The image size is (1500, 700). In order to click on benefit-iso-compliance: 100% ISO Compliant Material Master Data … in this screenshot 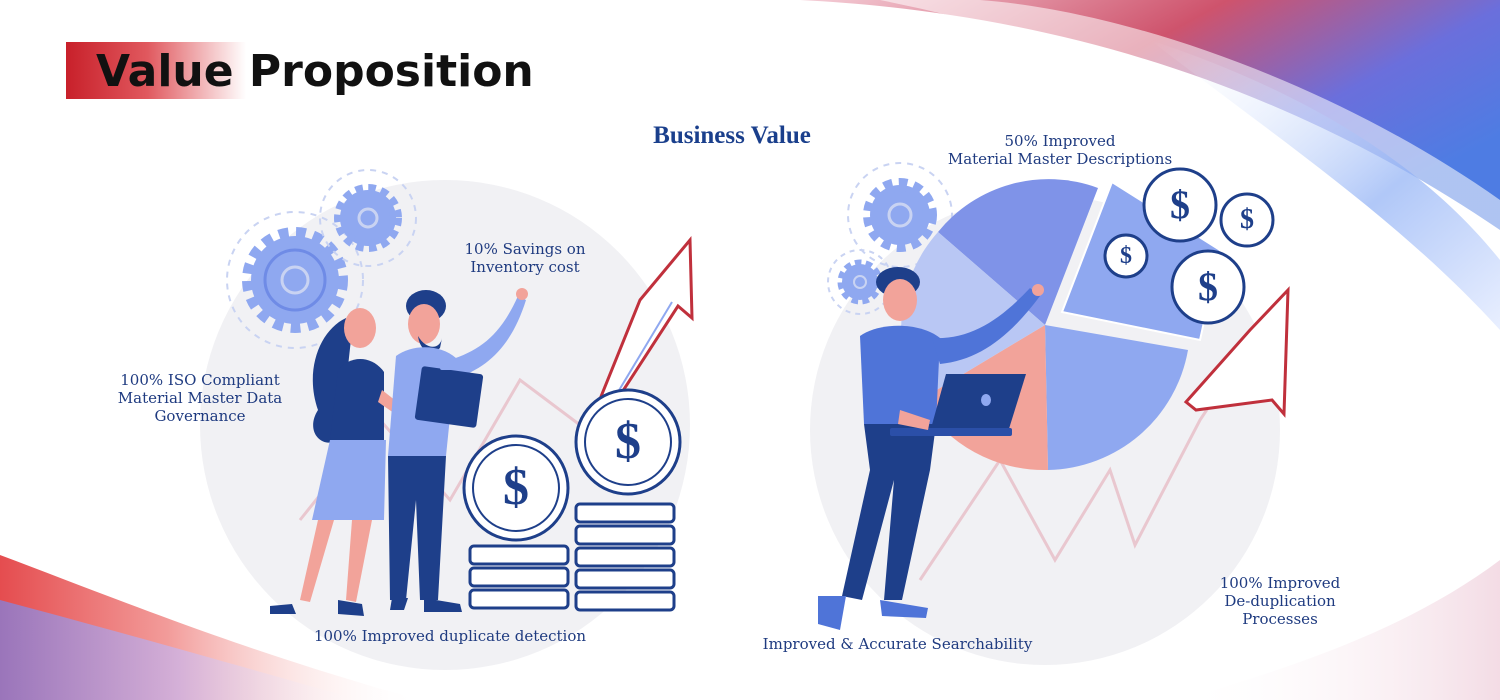, I will do `click(200, 398)`.